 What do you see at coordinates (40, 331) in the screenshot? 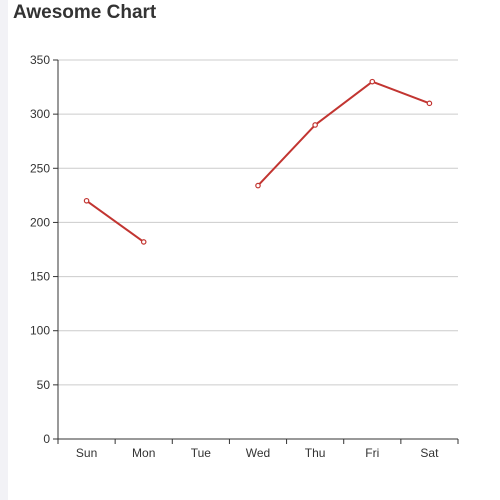
I see `y-tick-label-100: 100` at bounding box center [40, 331].